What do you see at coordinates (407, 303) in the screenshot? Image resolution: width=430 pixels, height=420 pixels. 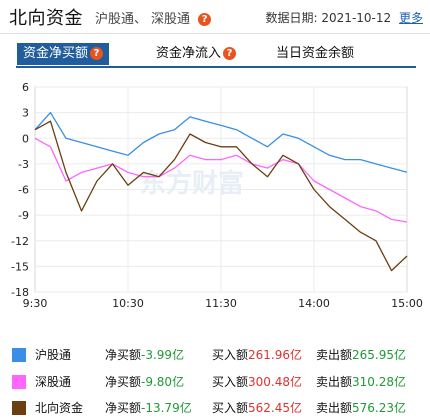 I see `x-tick-label: 15:00` at bounding box center [407, 303].